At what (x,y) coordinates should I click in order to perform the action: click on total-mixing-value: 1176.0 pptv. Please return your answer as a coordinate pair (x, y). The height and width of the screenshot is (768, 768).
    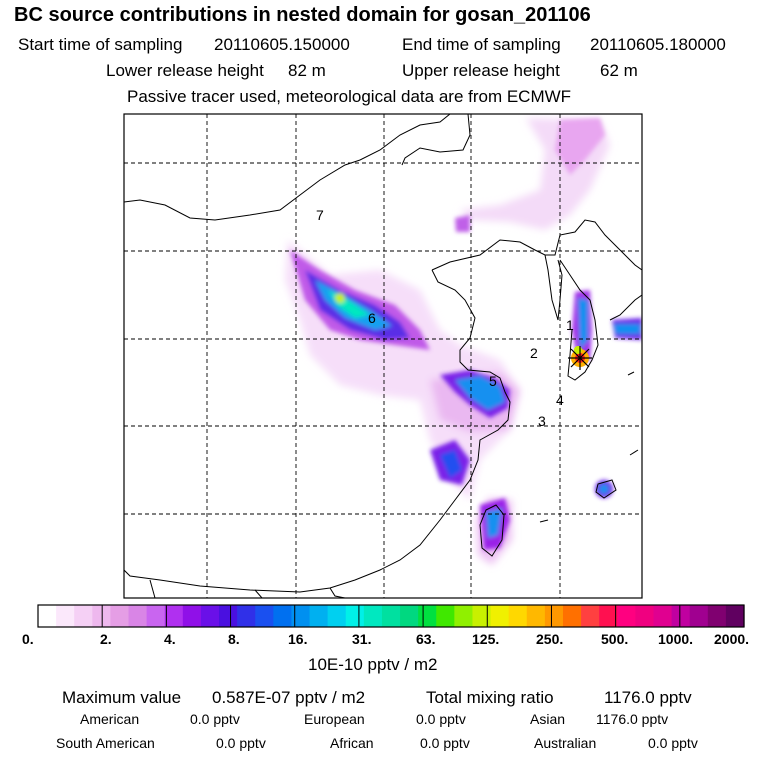
    Looking at the image, I should click on (648, 697).